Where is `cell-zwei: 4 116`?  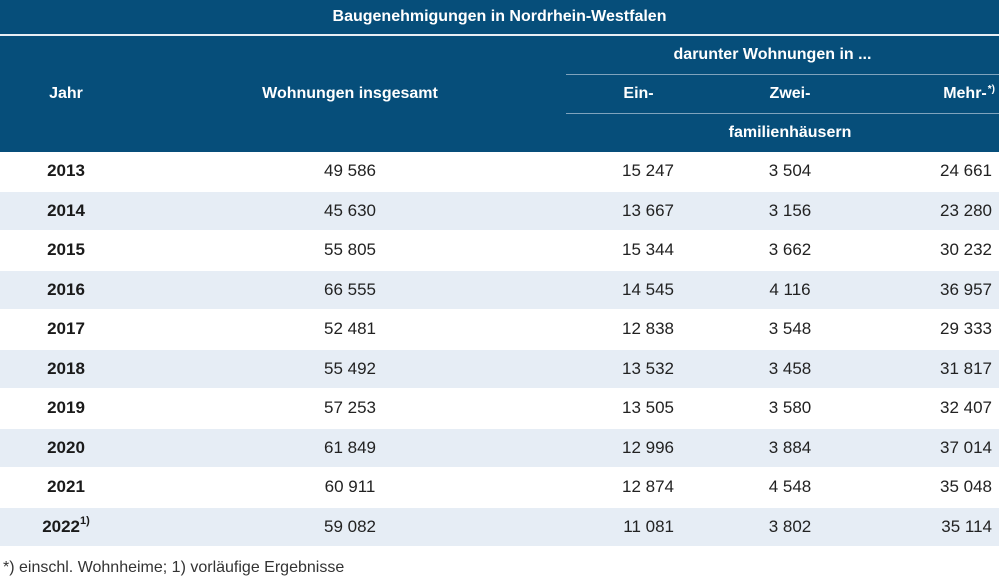
cell-zwei: 4 116 is located at coordinates (790, 289).